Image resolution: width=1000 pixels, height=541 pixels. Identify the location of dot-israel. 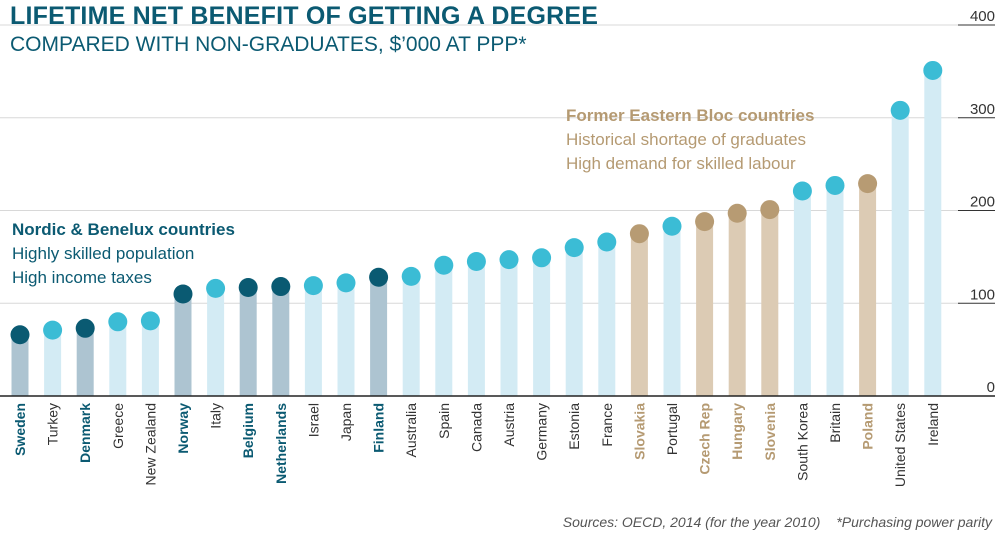
(313, 286).